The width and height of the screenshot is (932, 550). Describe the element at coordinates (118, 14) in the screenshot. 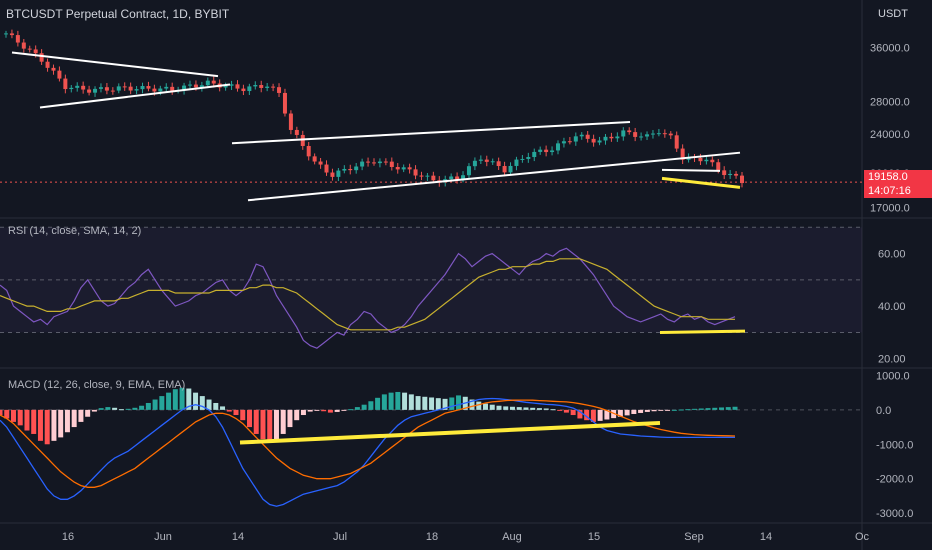

I see `symbol-title: BTCUSDT Perpetual Contract, 1D, BYBIT` at that location.